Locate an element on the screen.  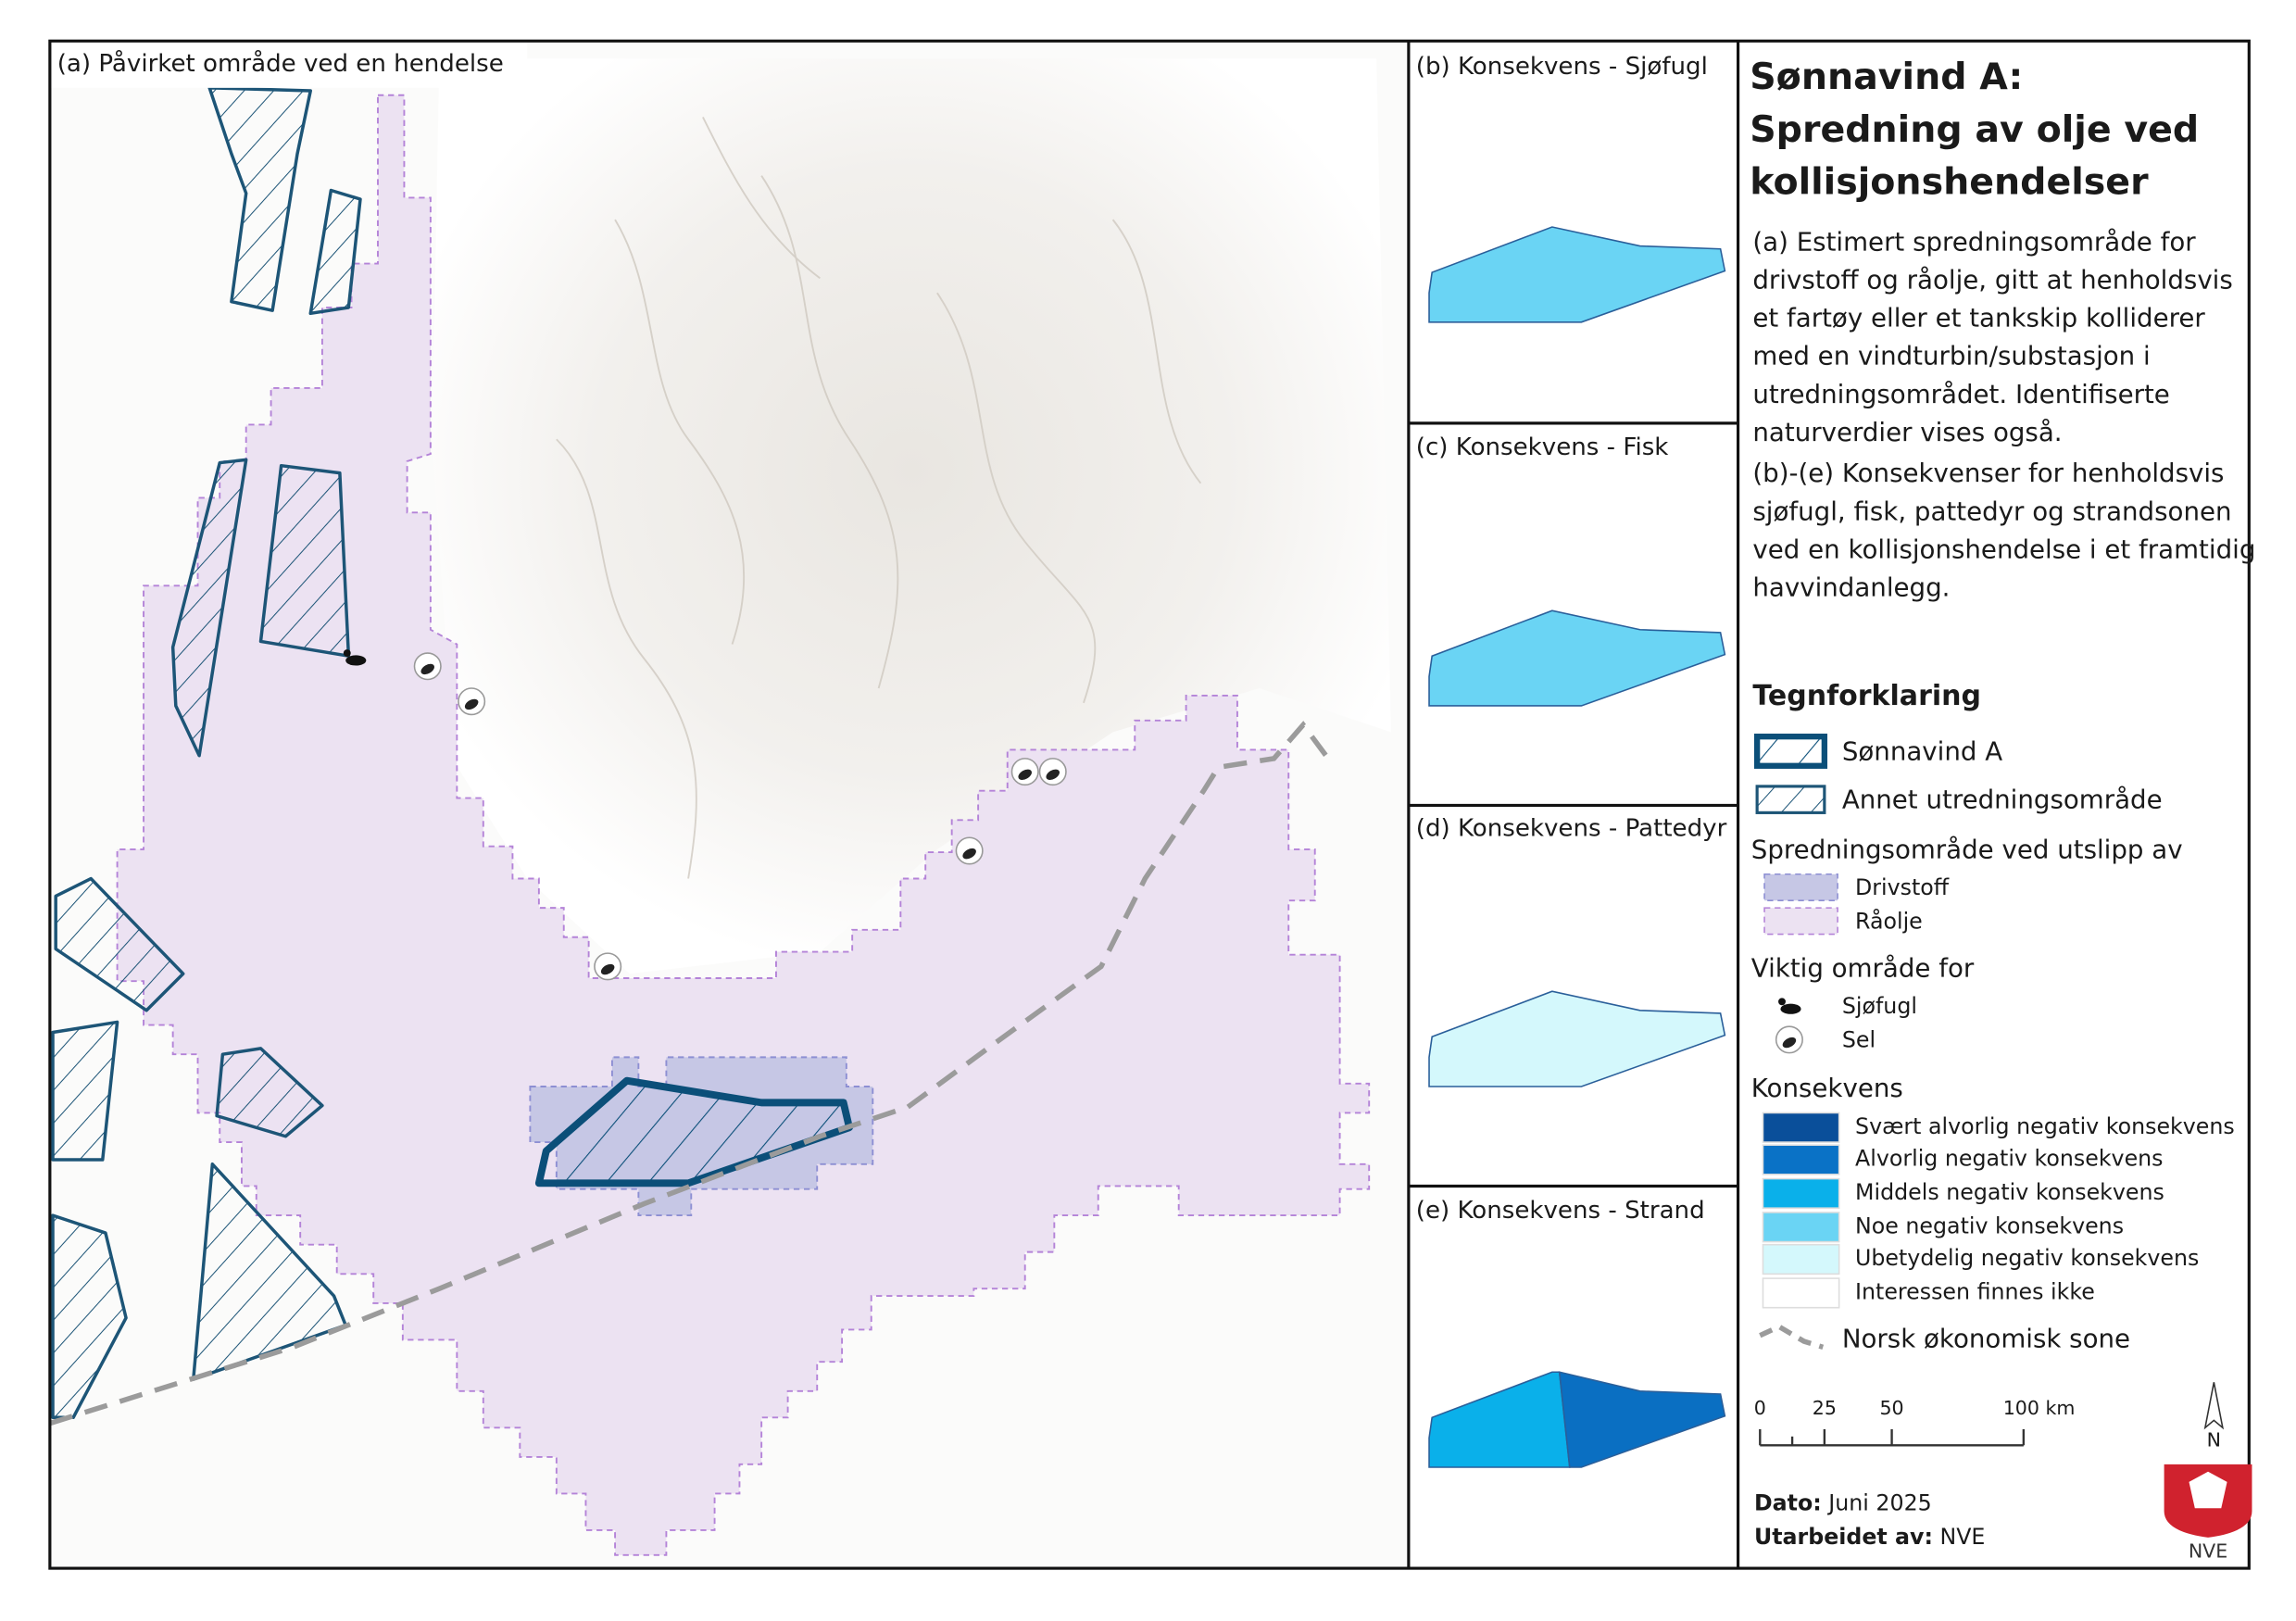
scale-label: 25 is located at coordinates (1825, 1408).